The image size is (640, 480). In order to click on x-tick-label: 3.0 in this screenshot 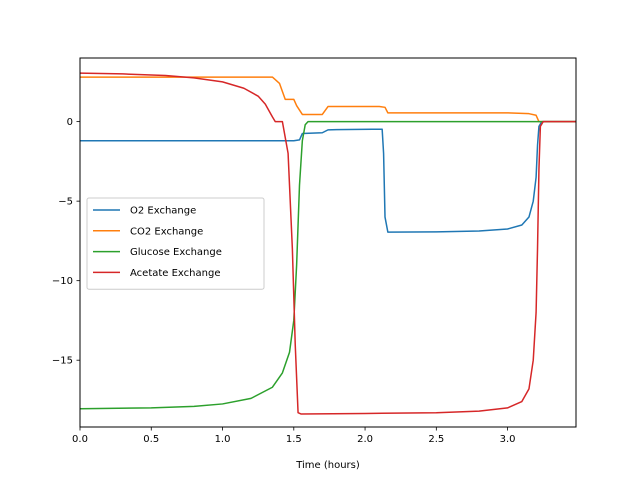, I will do `click(508, 439)`.